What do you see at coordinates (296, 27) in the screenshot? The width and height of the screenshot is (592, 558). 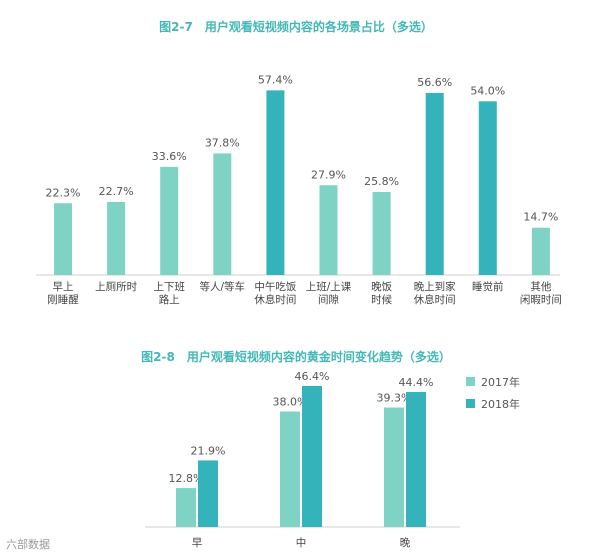 I see `chart1-title: 图2-7 用户观看短视频内容的各场景占比（多选）` at bounding box center [296, 27].